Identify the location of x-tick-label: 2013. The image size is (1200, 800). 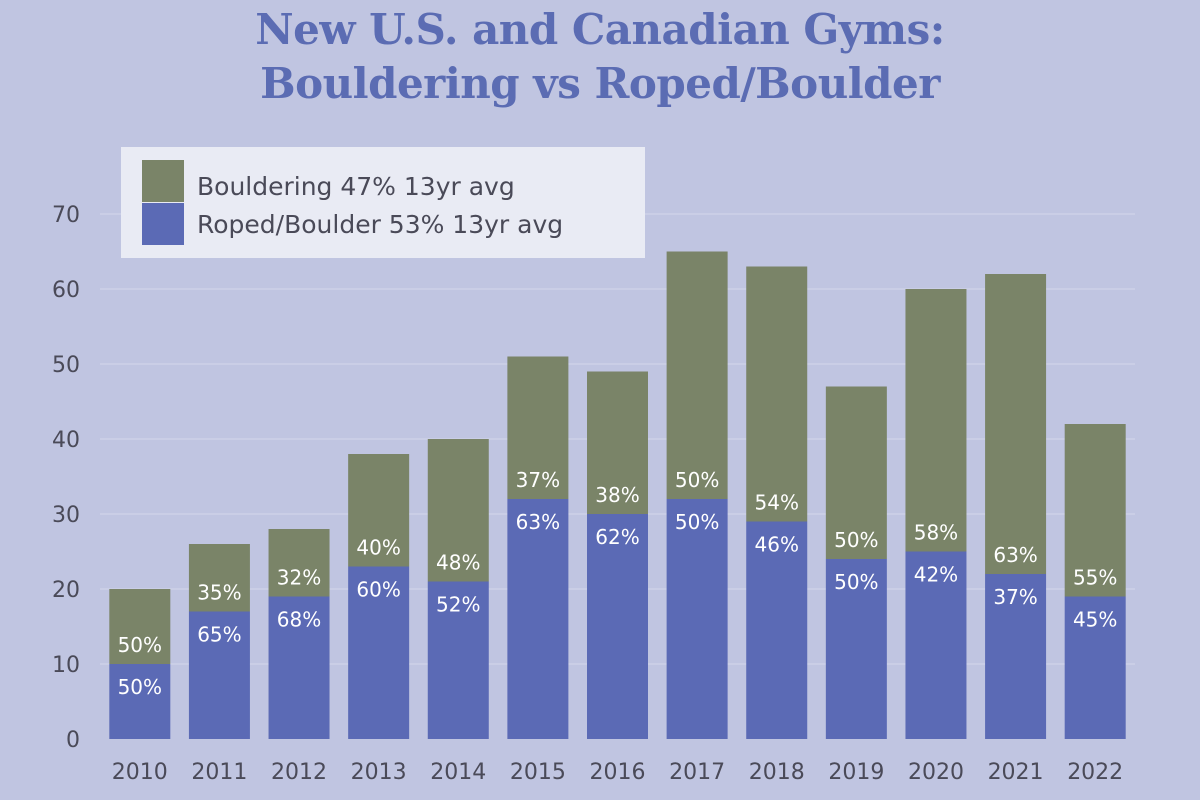
(379, 772).